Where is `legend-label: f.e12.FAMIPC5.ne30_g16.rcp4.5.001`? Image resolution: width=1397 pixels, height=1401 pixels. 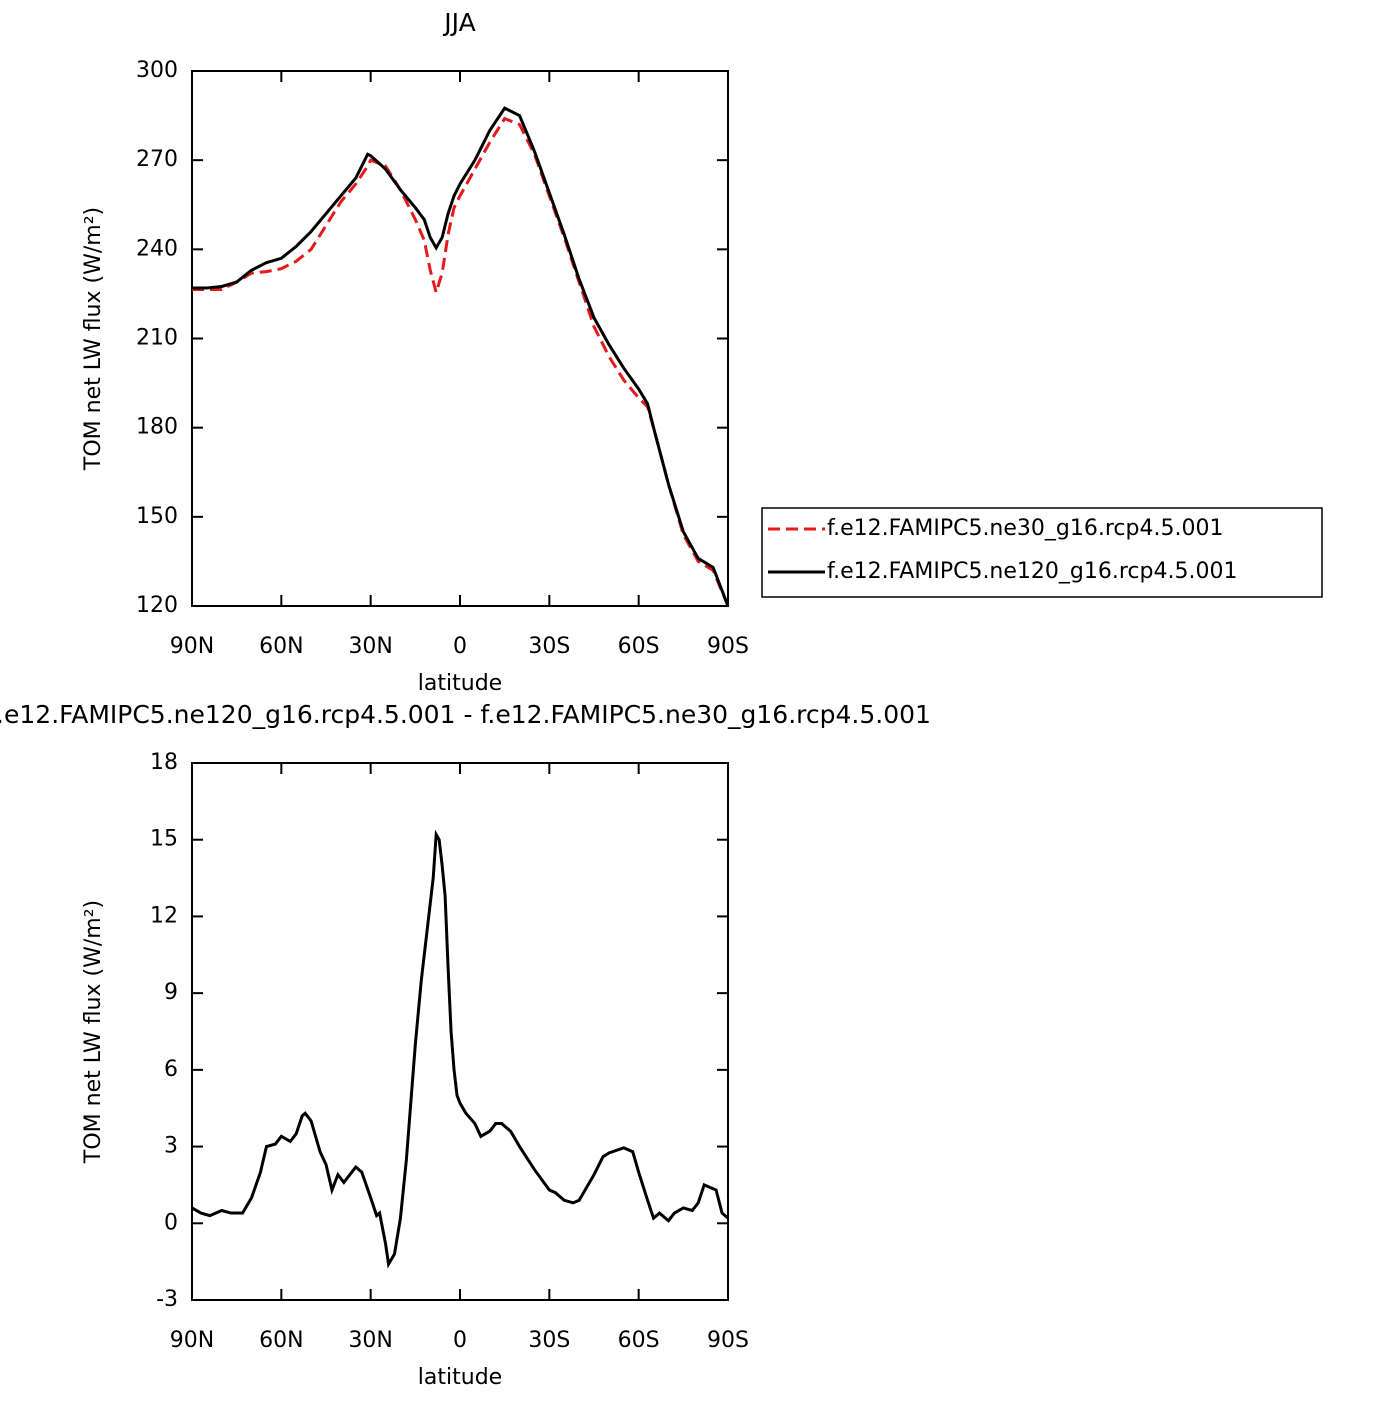
legend-label: f.e12.FAMIPC5.ne30_g16.rcp4.5.001 is located at coordinates (1025, 528).